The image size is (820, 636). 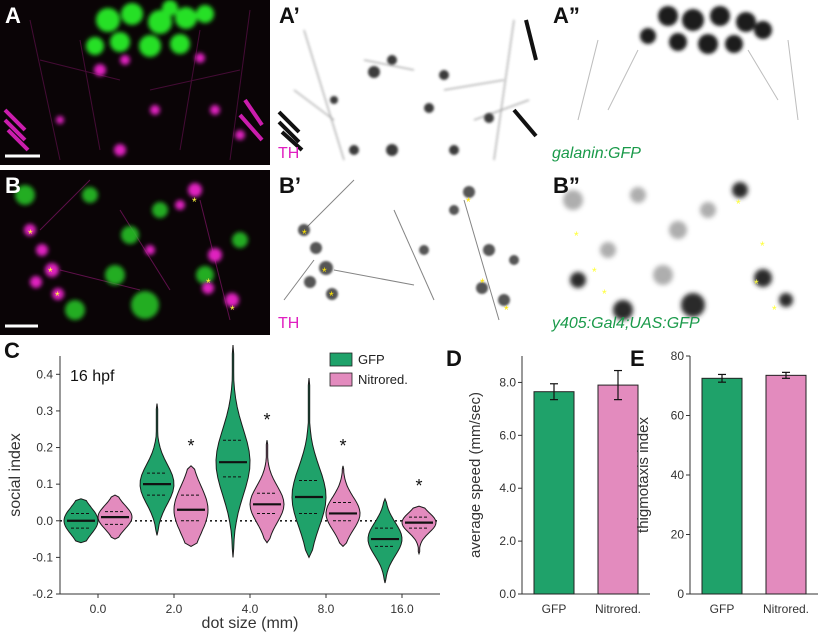 What do you see at coordinates (44, 411) in the screenshot?
I see `y-tick-label-c: 0.3` at bounding box center [44, 411].